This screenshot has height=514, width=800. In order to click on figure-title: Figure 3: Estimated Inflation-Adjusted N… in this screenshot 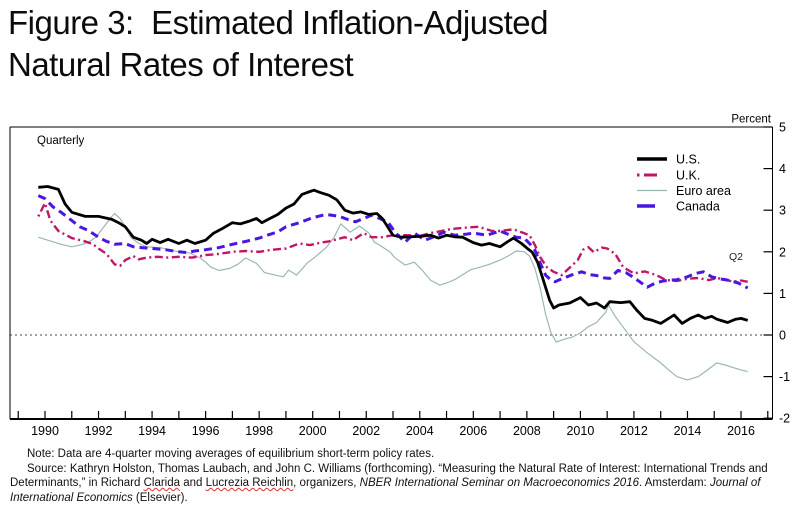, I will do `click(278, 44)`.